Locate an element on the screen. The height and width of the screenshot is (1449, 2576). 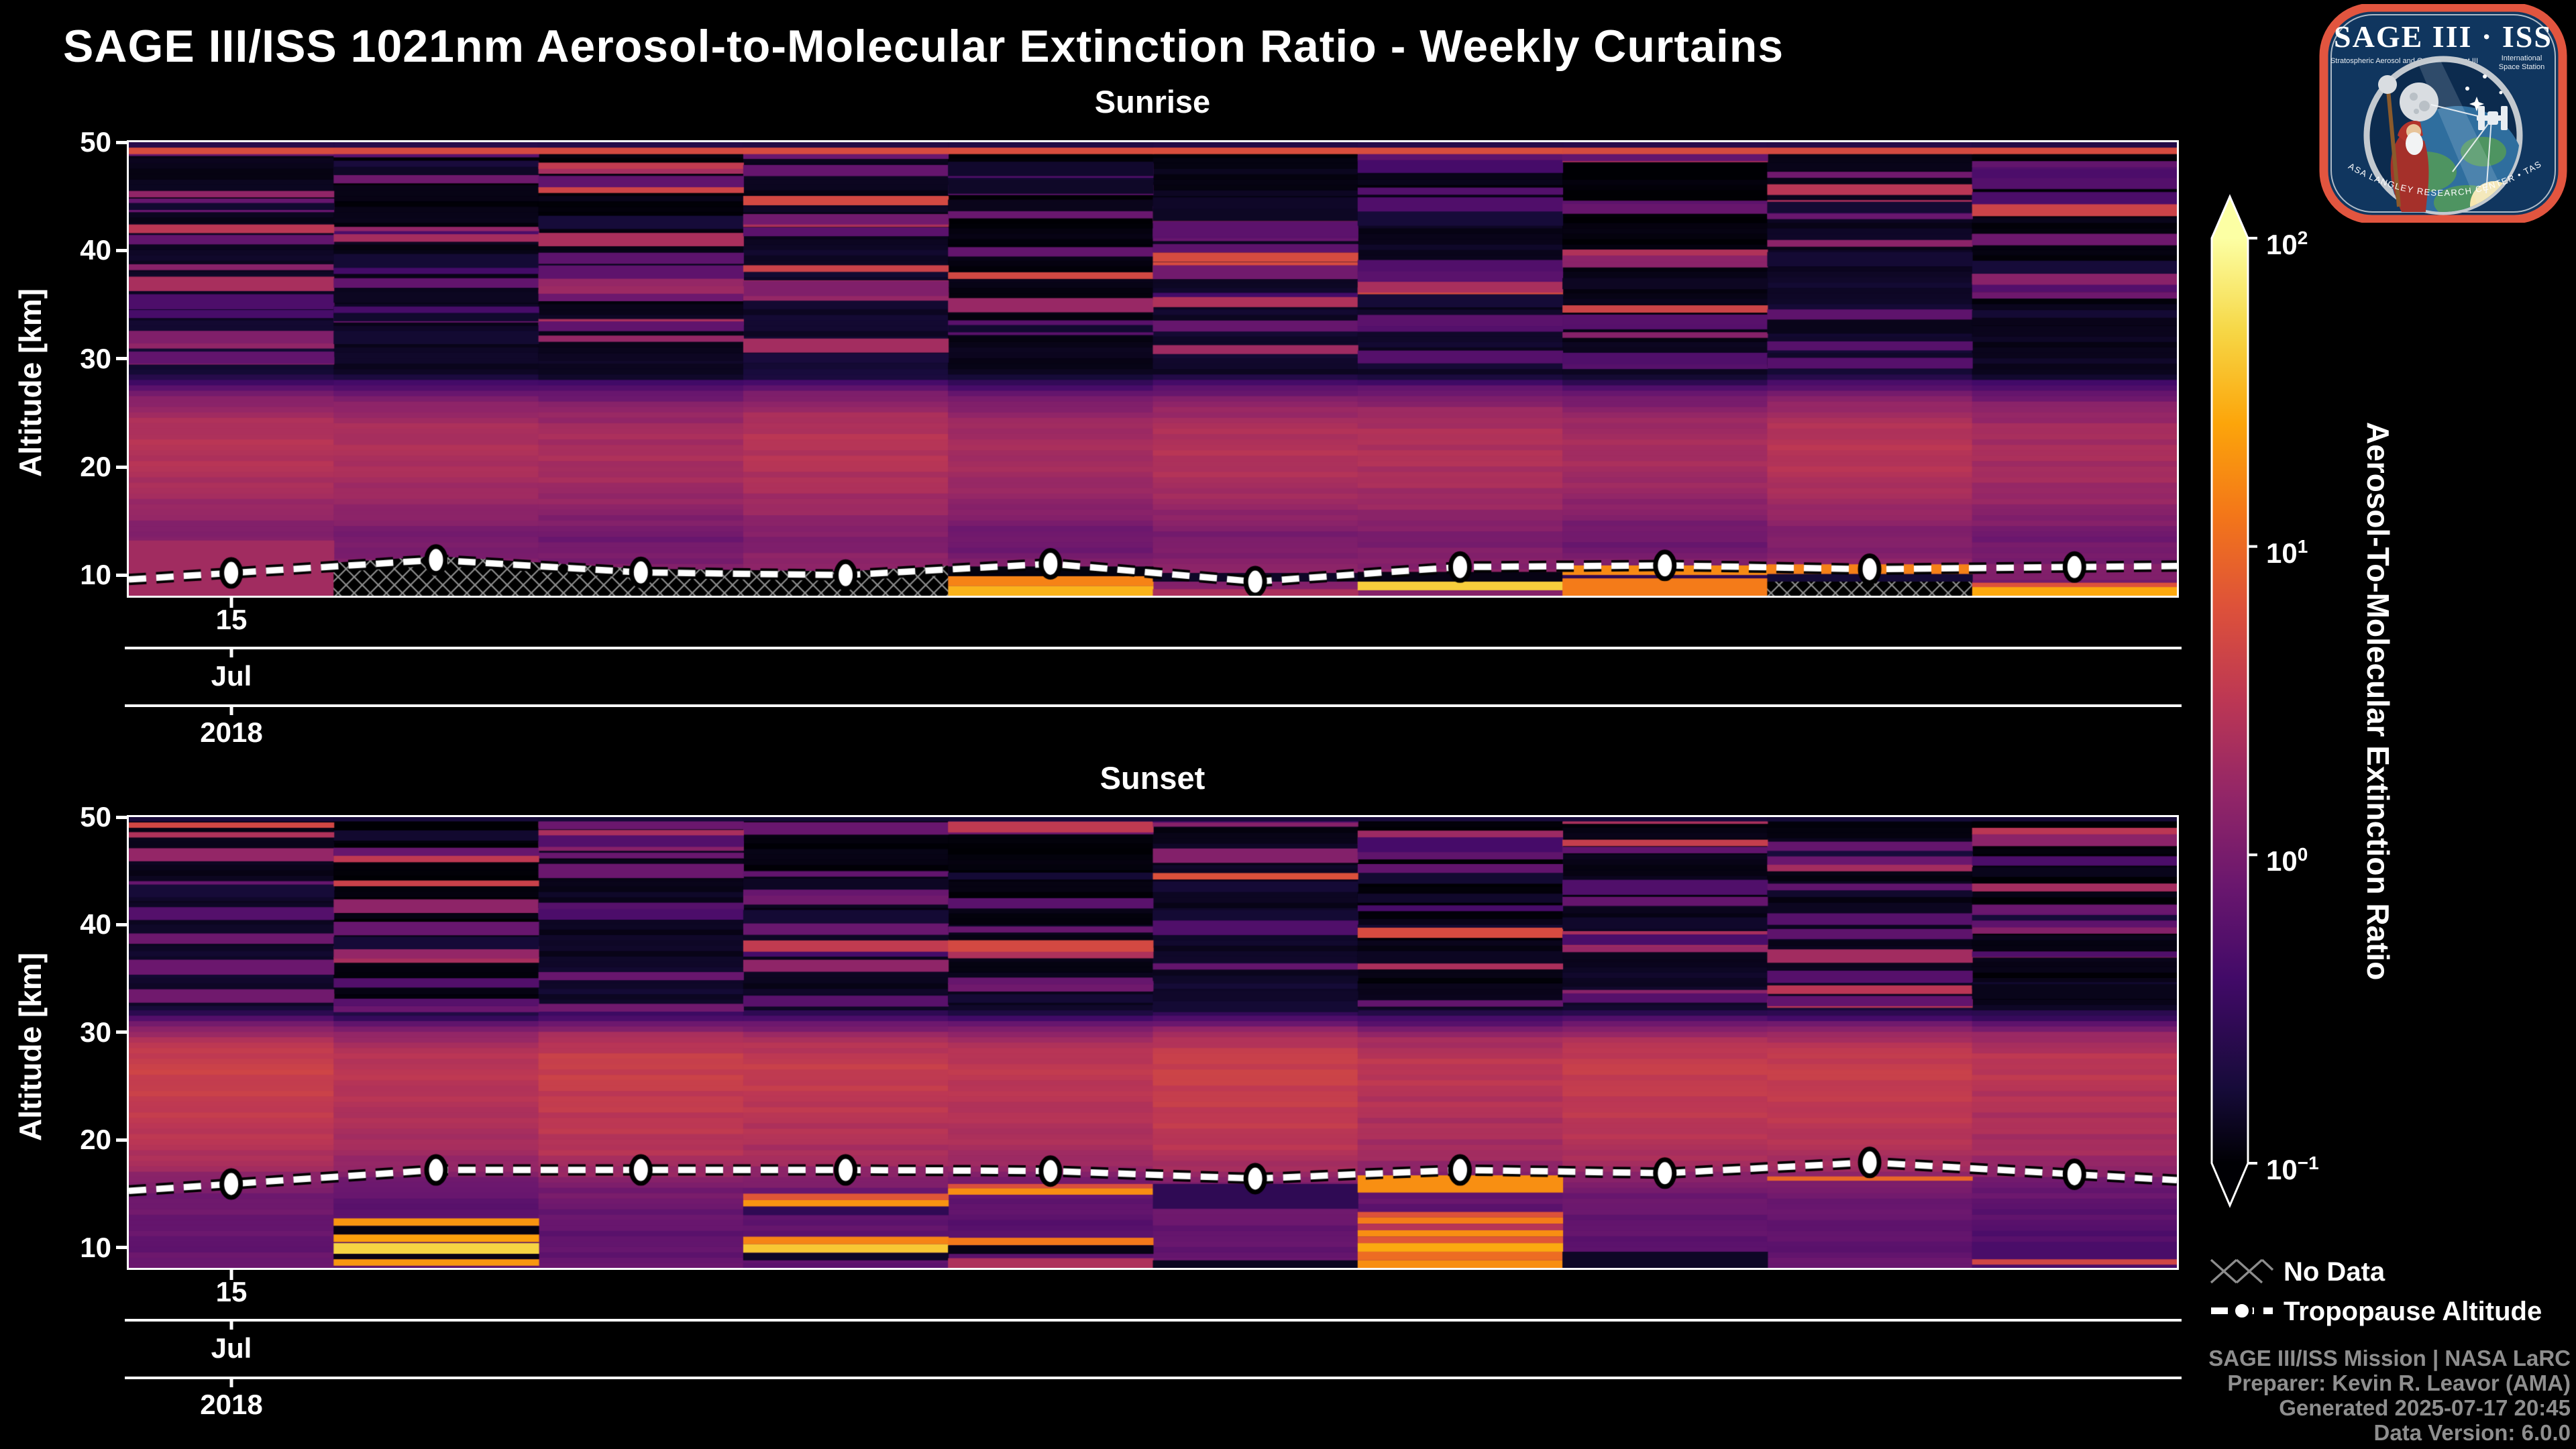
sunrise-year-tick is located at coordinates (231, 711).